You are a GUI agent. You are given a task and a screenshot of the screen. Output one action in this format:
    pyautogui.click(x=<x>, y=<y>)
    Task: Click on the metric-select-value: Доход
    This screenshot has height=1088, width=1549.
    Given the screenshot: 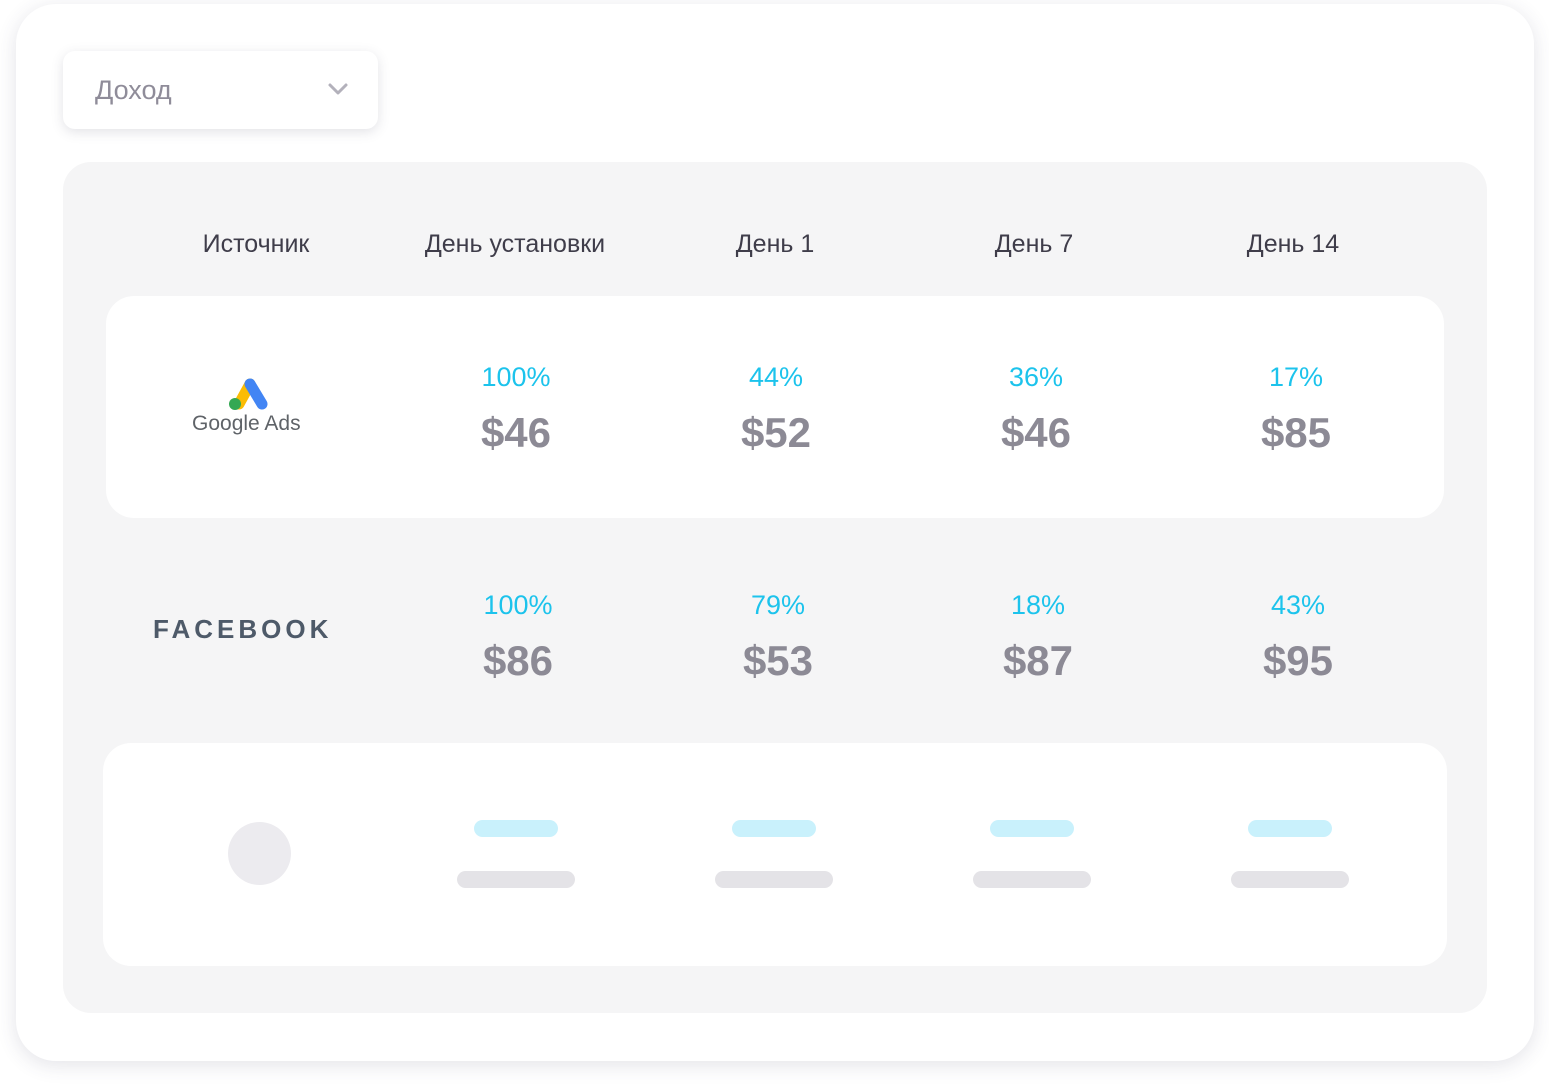 What is the action you would take?
    pyautogui.click(x=133, y=90)
    